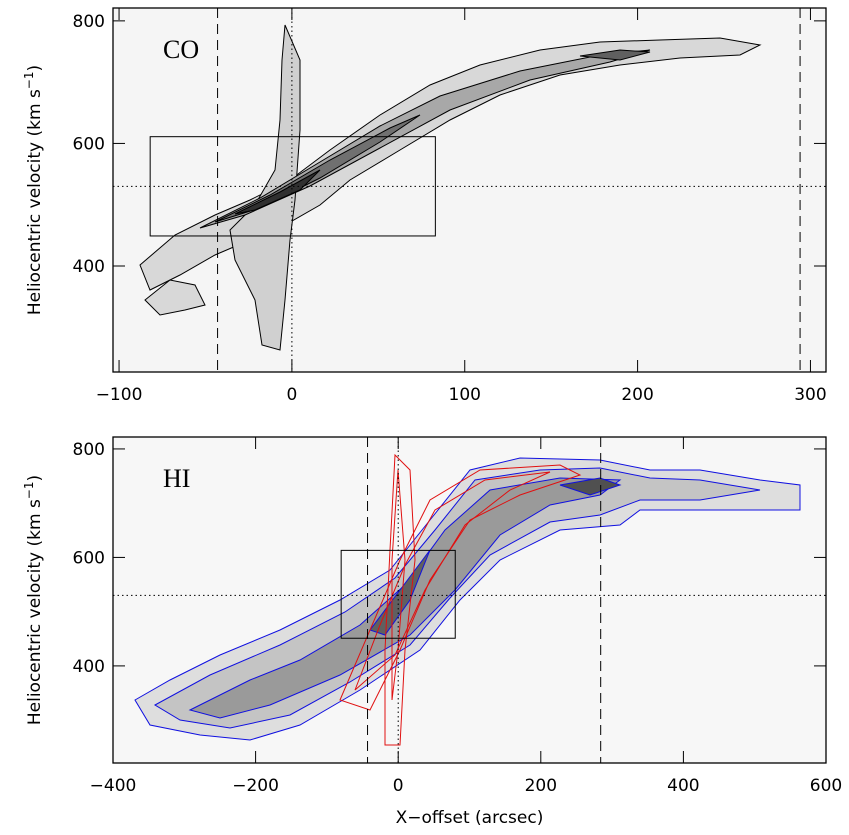  What do you see at coordinates (683, 786) in the screenshot?
I see `x-tick-label: 400` at bounding box center [683, 786].